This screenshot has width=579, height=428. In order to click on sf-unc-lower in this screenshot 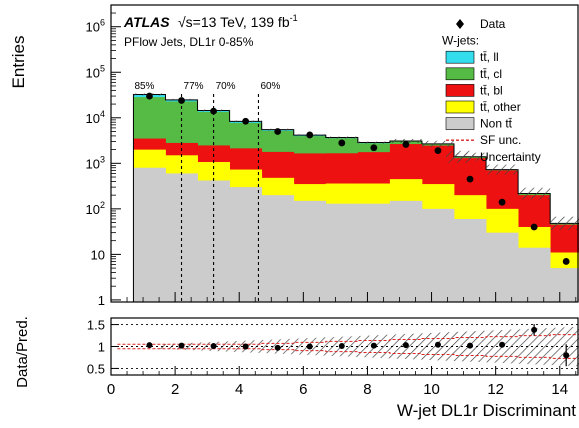, I will do `click(348, 353)`.